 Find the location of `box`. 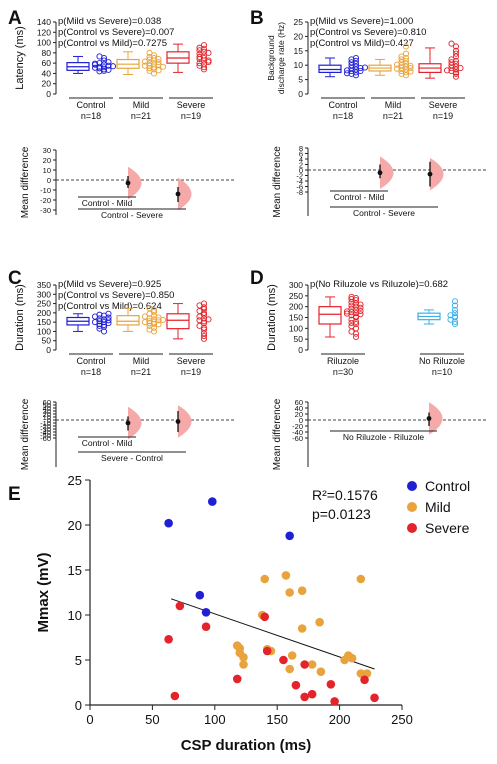

box is located at coordinates (128, 320).